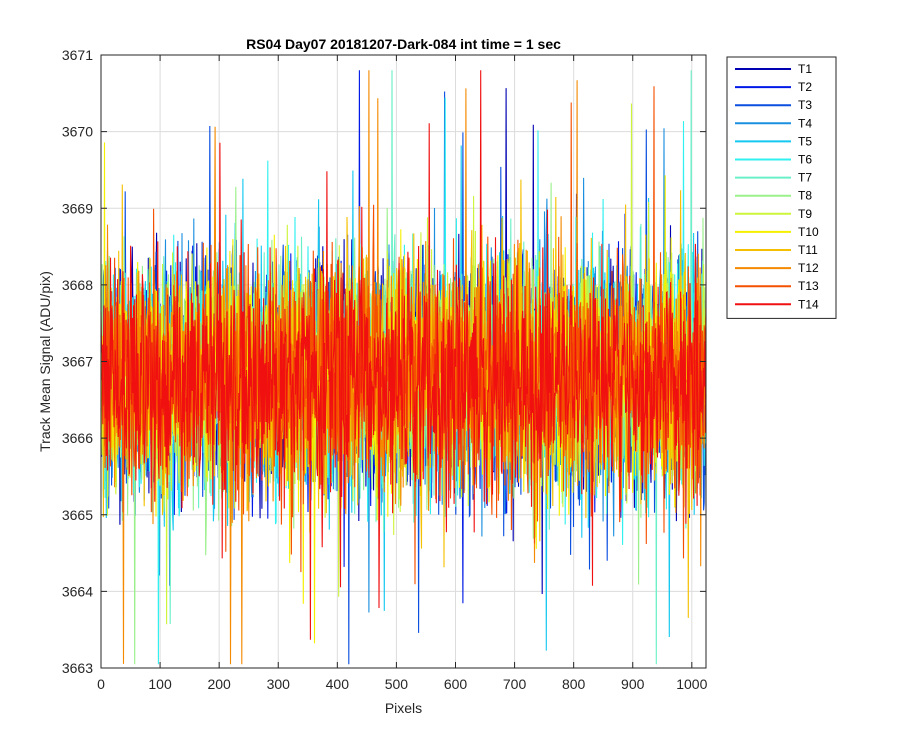 Image resolution: width=900 pixels, height=750 pixels. I want to click on x-tick-label: 1000, so click(691, 684).